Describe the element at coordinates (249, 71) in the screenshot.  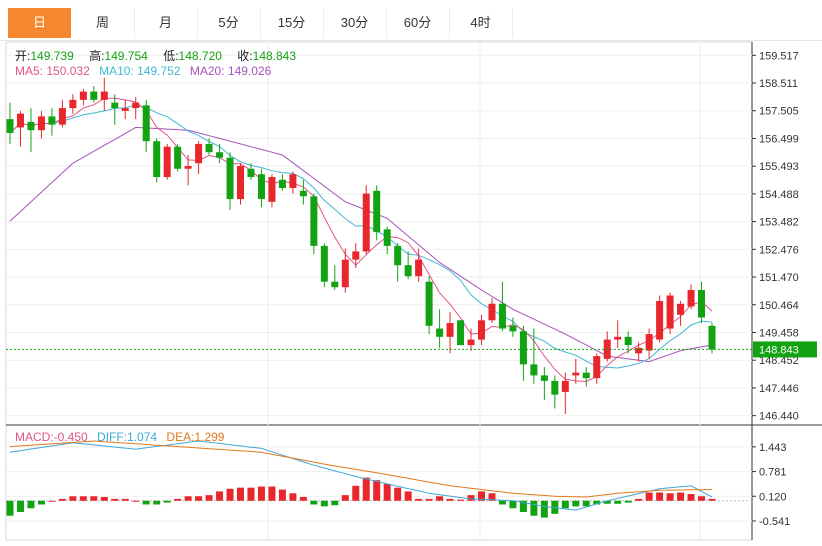
I see `ma20-value: 149.026` at that location.